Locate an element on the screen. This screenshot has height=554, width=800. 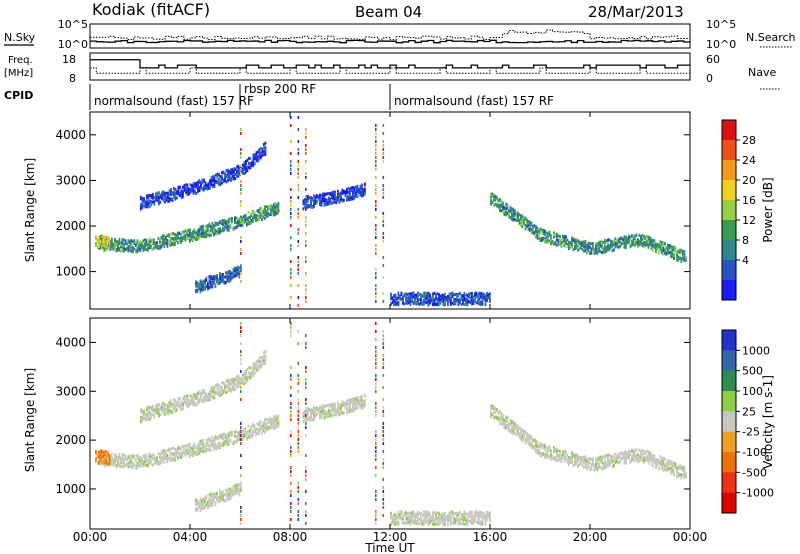
station-title: Kodiak (fitACF) is located at coordinates (151, 9).